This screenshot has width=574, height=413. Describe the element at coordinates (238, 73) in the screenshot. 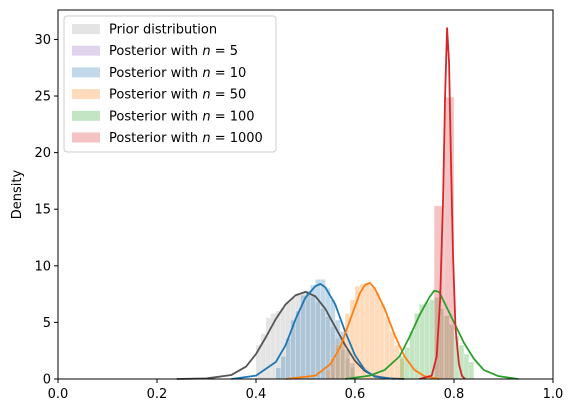

I see `legend-entry-n-value: 10` at that location.